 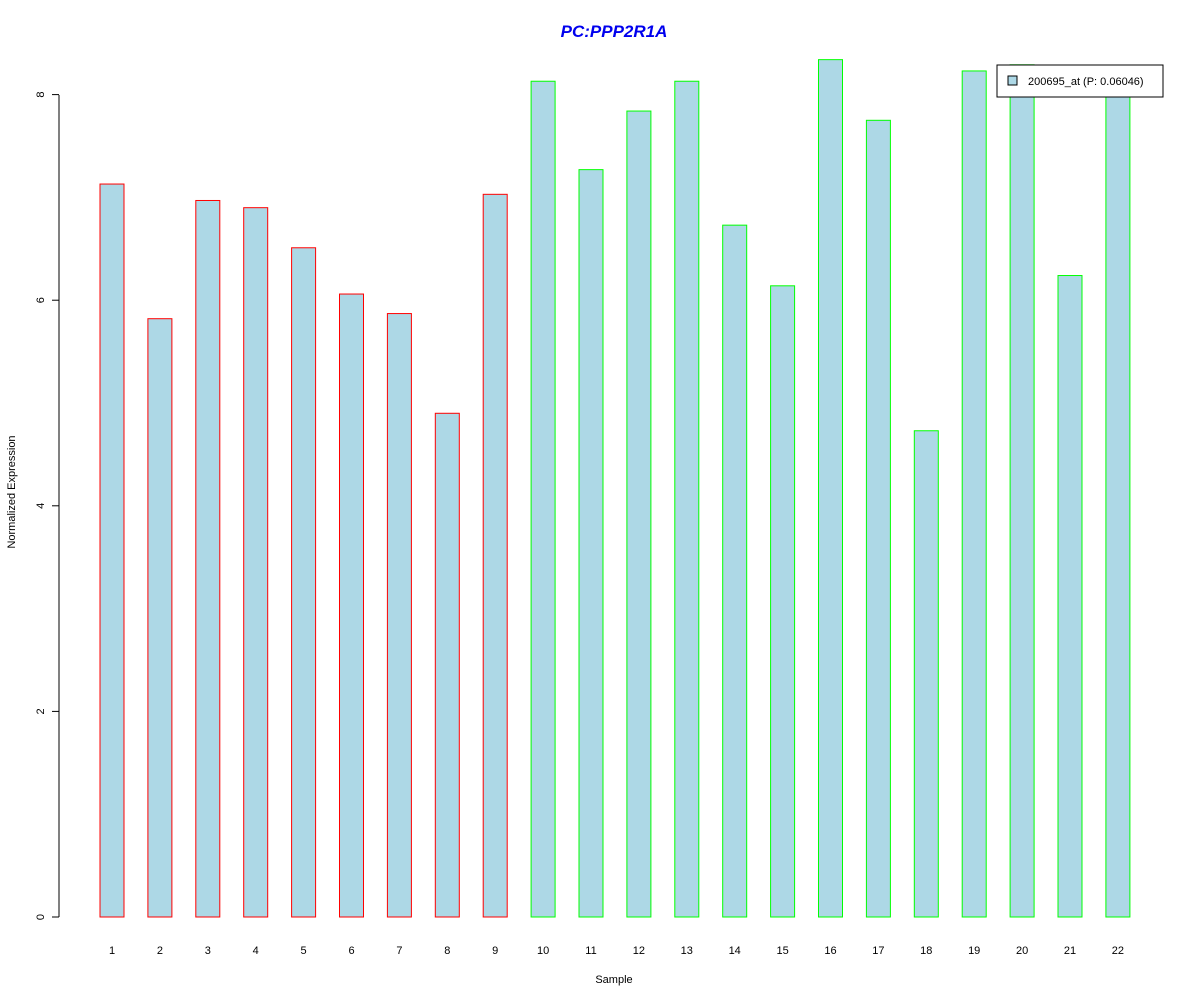 What do you see at coordinates (590, 951) in the screenshot?
I see `x-tick-label: 11` at bounding box center [590, 951].